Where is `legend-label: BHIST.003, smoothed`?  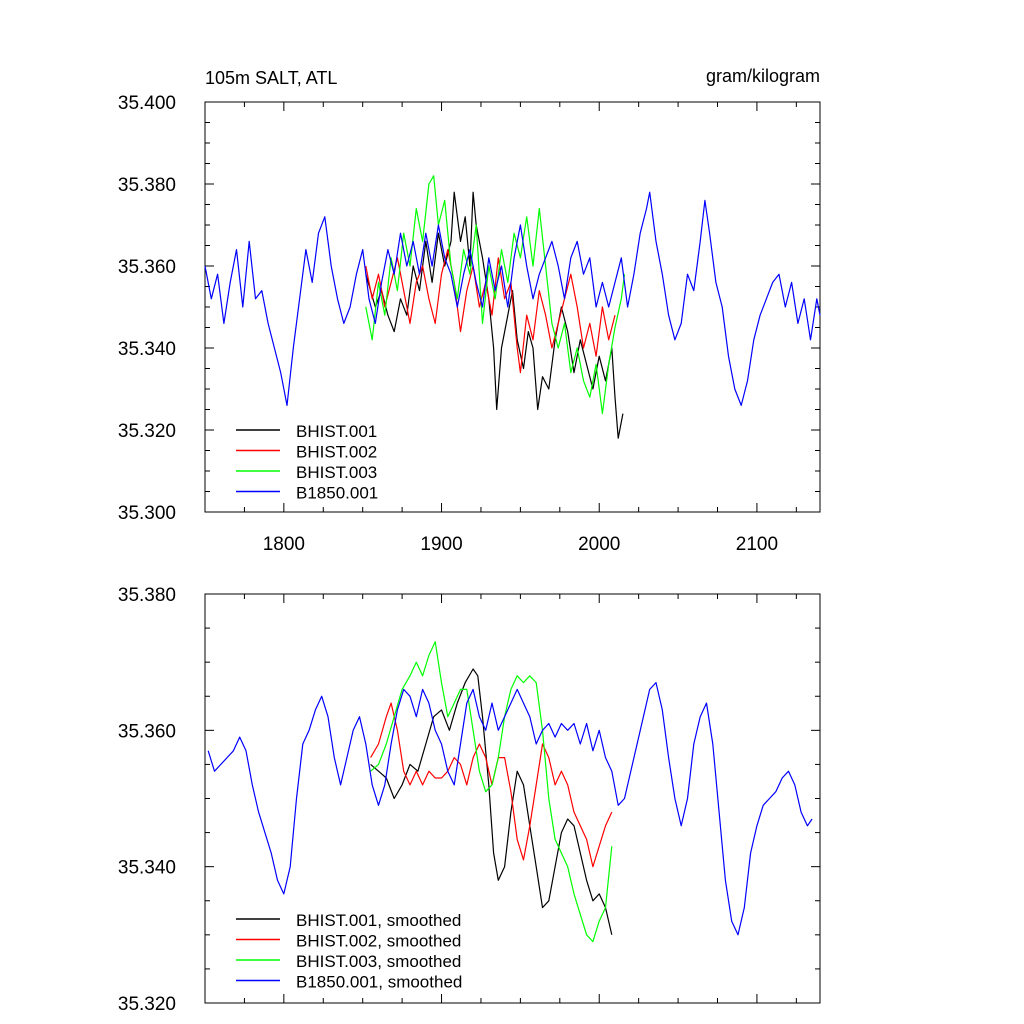 legend-label: BHIST.003, smoothed is located at coordinates (378, 961).